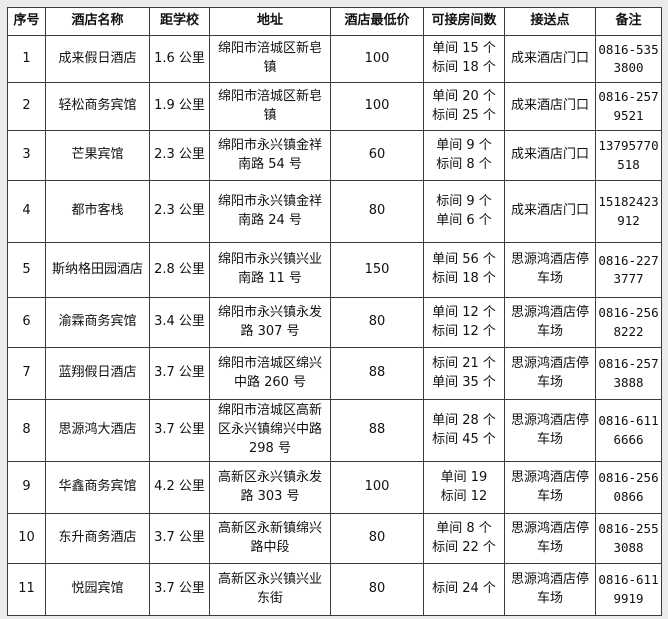  I want to click on header-row: 序号 酒店名称 距学校 地址 酒店最低价 可接房间数 接送点 备注, so click(334, 21).